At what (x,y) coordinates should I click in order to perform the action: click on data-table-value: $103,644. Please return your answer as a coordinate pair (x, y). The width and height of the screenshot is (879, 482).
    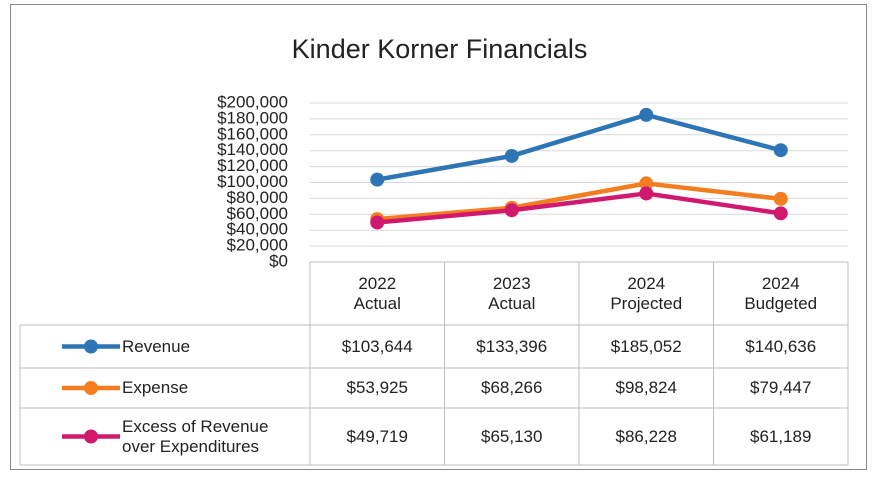
    Looking at the image, I should click on (377, 346).